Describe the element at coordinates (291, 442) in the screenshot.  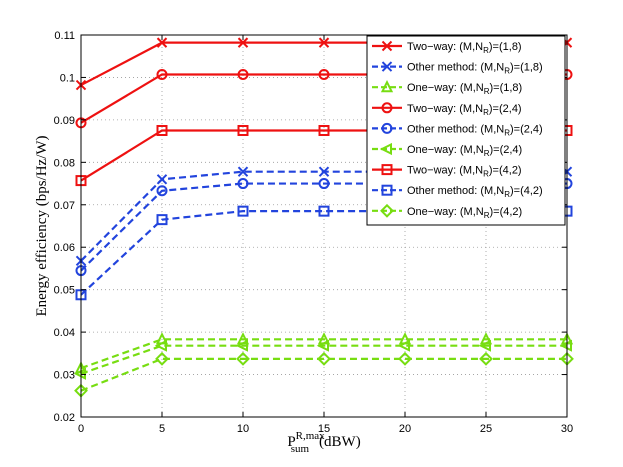
I see `x-axis-title-main: P` at that location.